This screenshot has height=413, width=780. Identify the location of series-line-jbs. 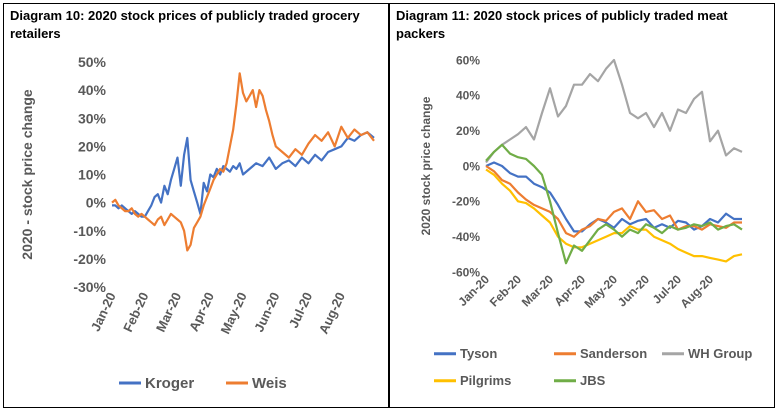
(614, 204).